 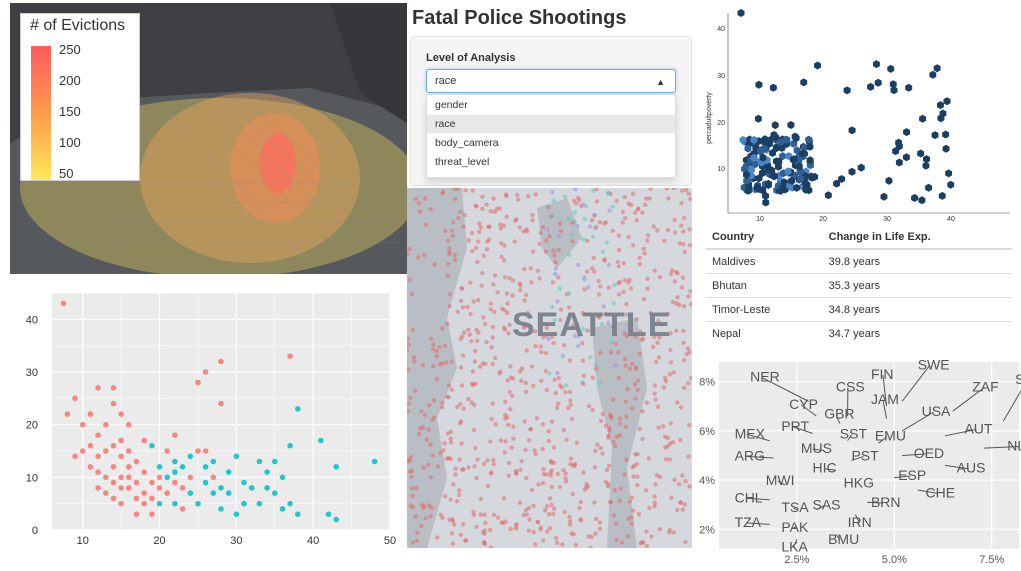 What do you see at coordinates (816, 448) in the screenshot?
I see `country-label: MUS` at bounding box center [816, 448].